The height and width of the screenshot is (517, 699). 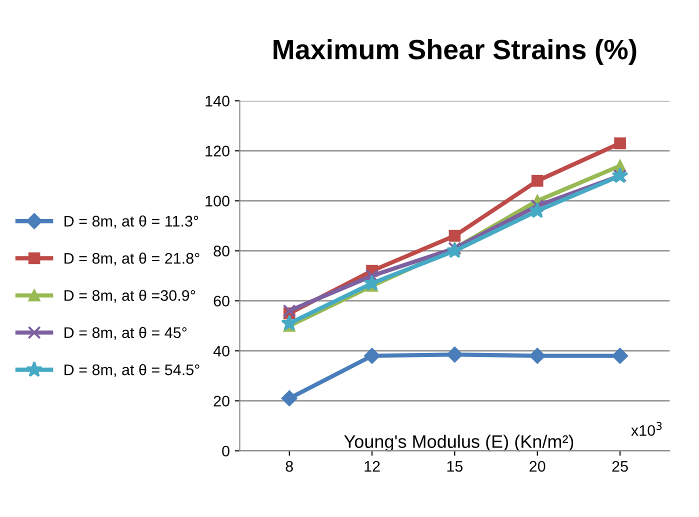 I want to click on legend-label: D = 8m, at θ =30.9°, so click(x=130, y=296).